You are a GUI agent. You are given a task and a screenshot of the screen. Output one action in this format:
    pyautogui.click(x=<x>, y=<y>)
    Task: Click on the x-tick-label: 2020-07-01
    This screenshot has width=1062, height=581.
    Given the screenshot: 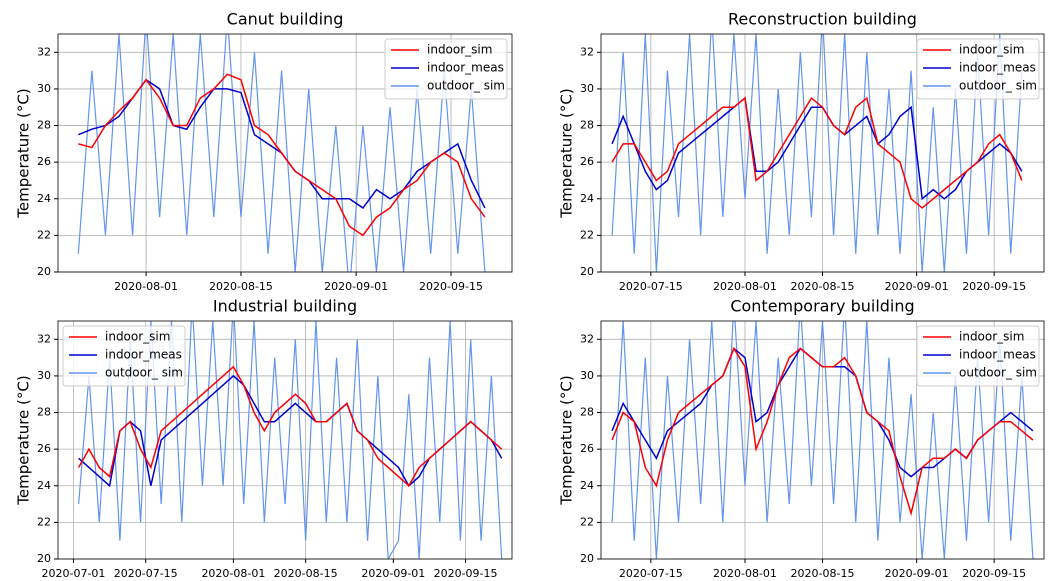 What is the action you would take?
    pyautogui.click(x=74, y=573)
    